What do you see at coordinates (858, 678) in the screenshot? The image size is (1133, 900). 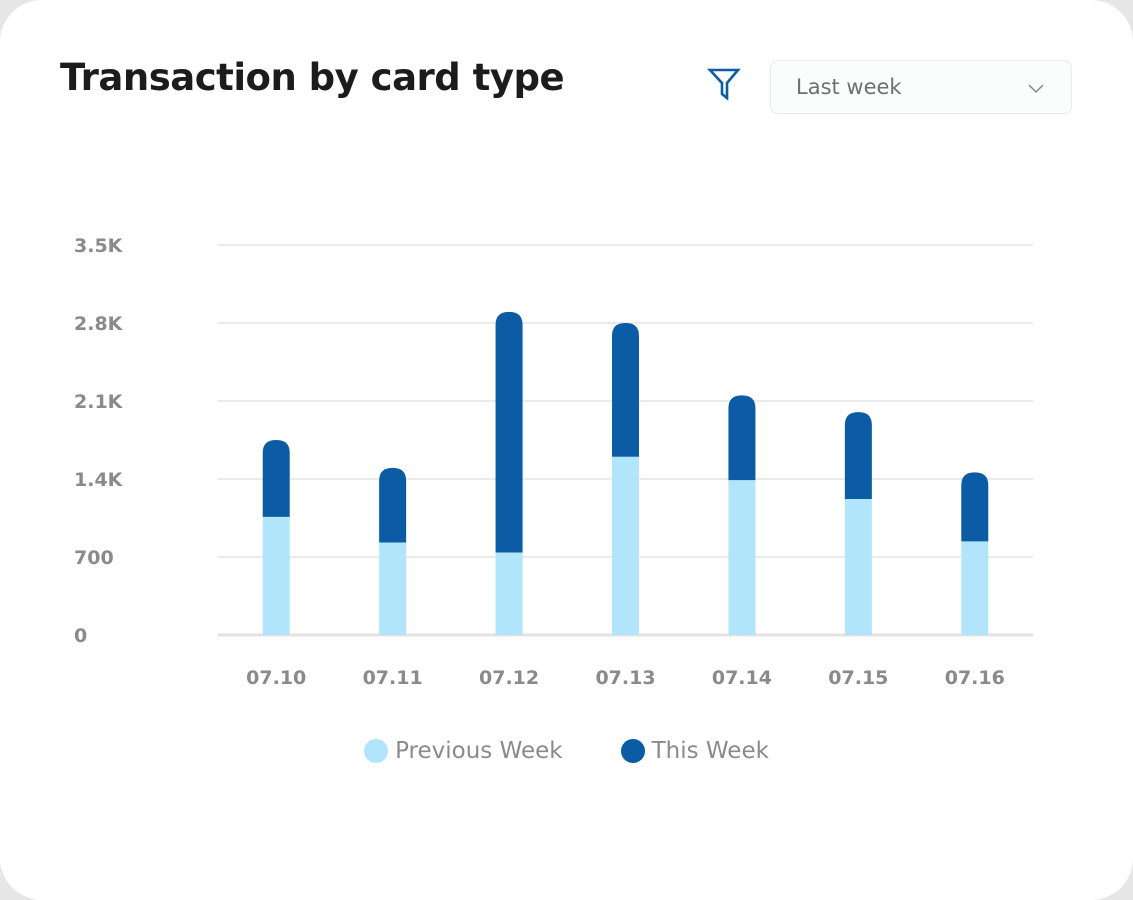 I see `x-tick-label: 07.15` at bounding box center [858, 678].